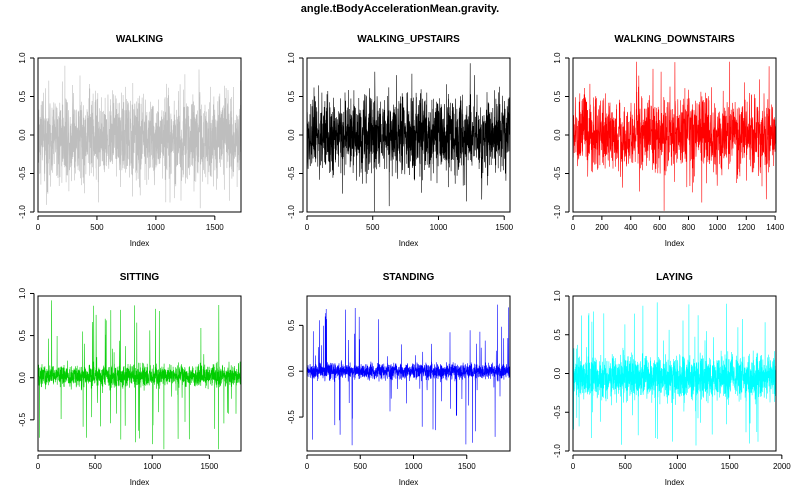  I want to click on panel-title: WALKING, so click(139, 39).